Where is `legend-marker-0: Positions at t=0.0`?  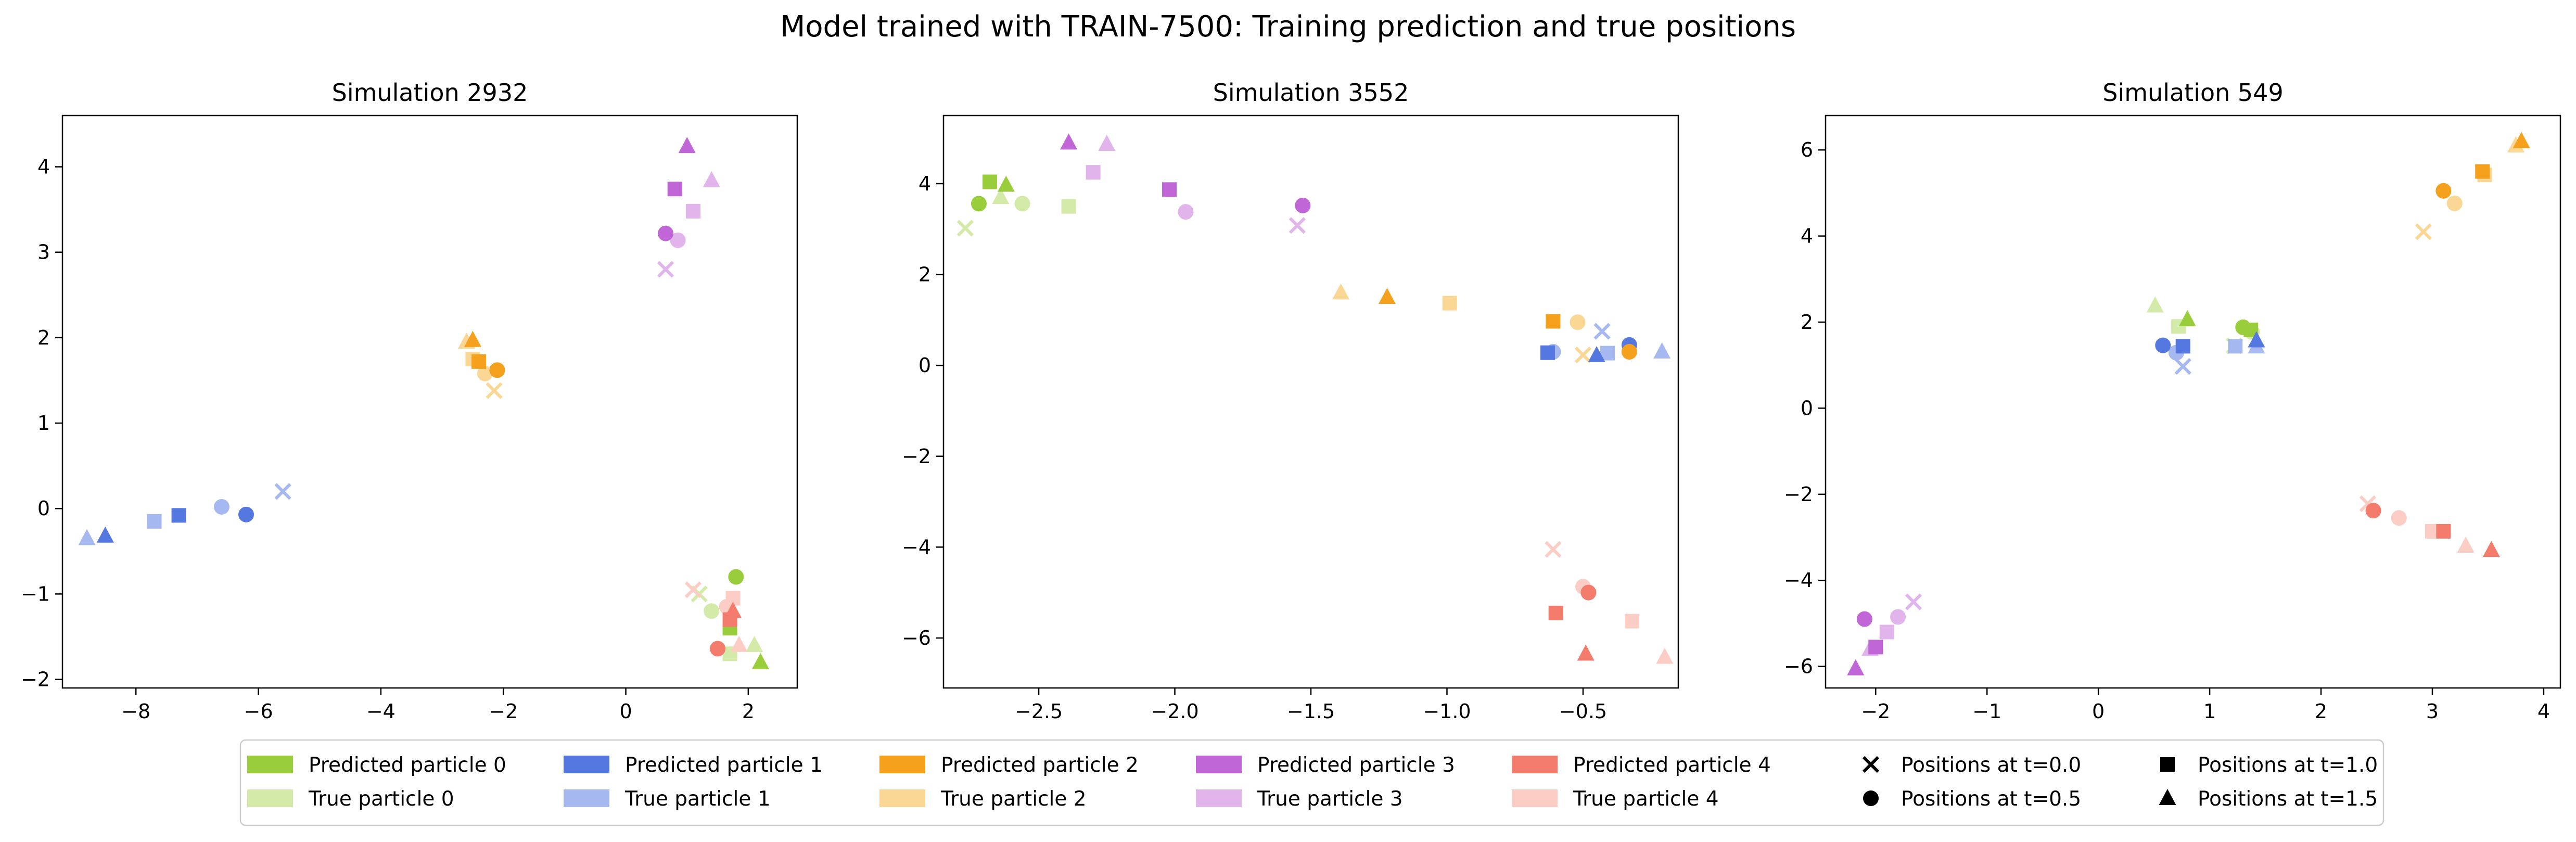 legend-marker-0: Positions at t=0.0 is located at coordinates (1971, 765).